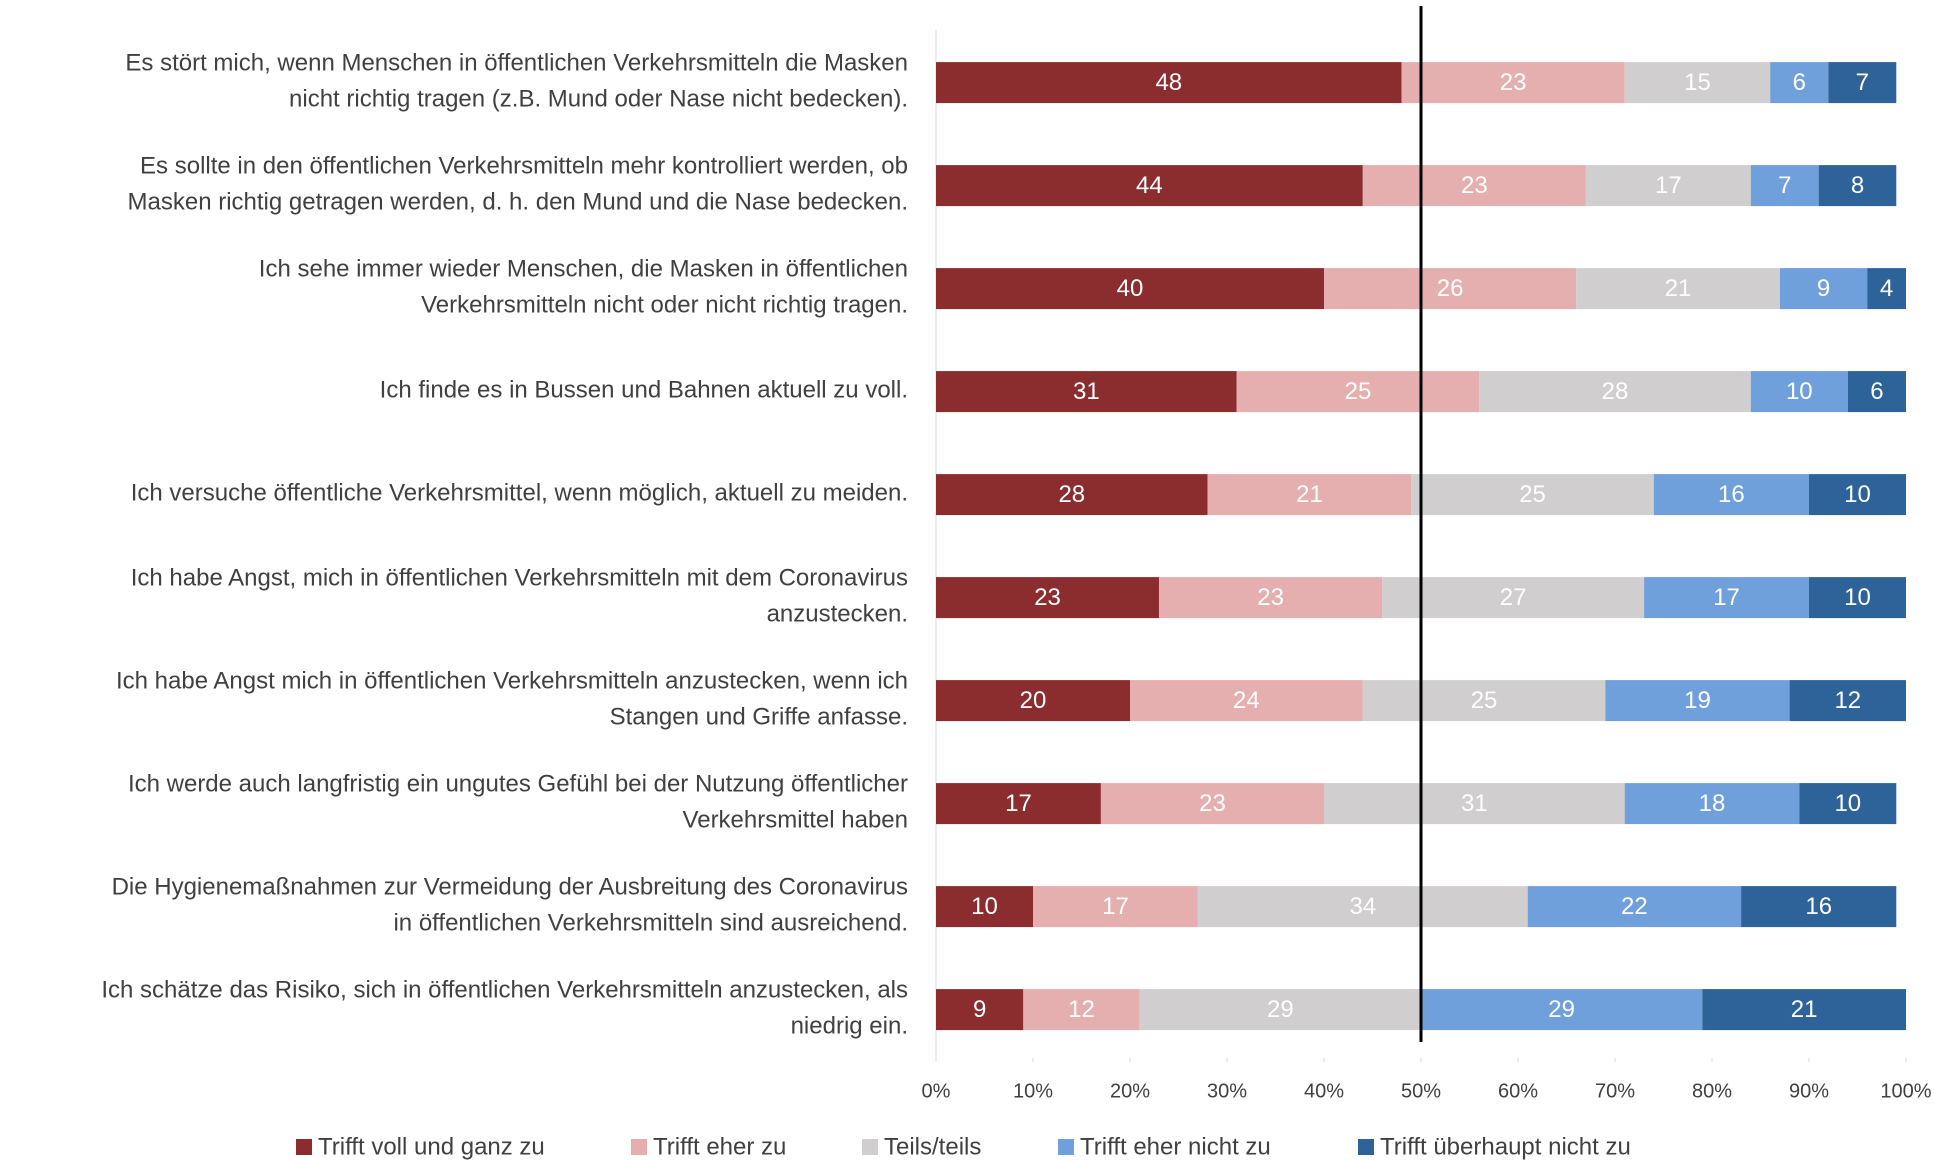 The width and height of the screenshot is (1934, 1162). Describe the element at coordinates (1712, 803) in the screenshot. I see `value-label: 18` at that location.